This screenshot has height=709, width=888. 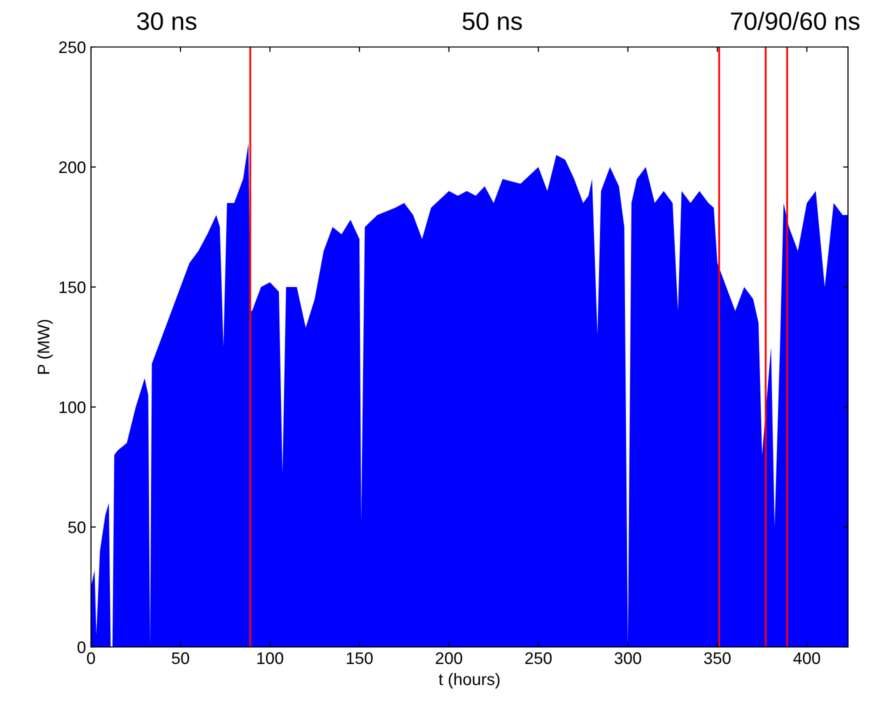 What do you see at coordinates (91, 658) in the screenshot?
I see `x-tick-label: 0` at bounding box center [91, 658].